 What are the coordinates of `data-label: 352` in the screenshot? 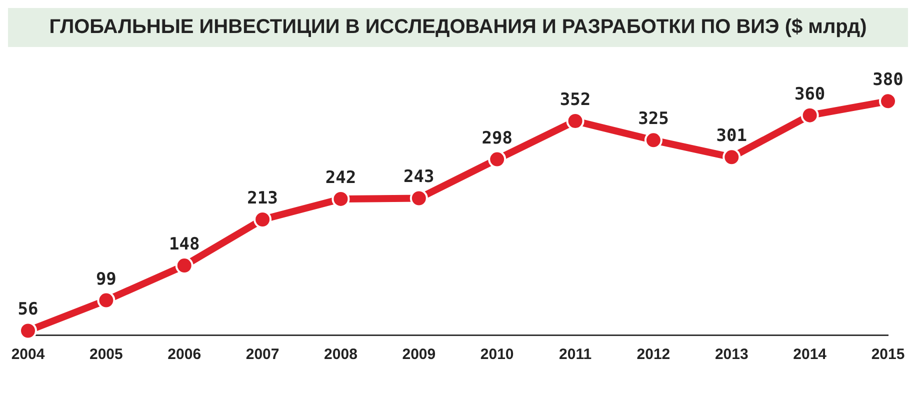 It's located at (575, 100).